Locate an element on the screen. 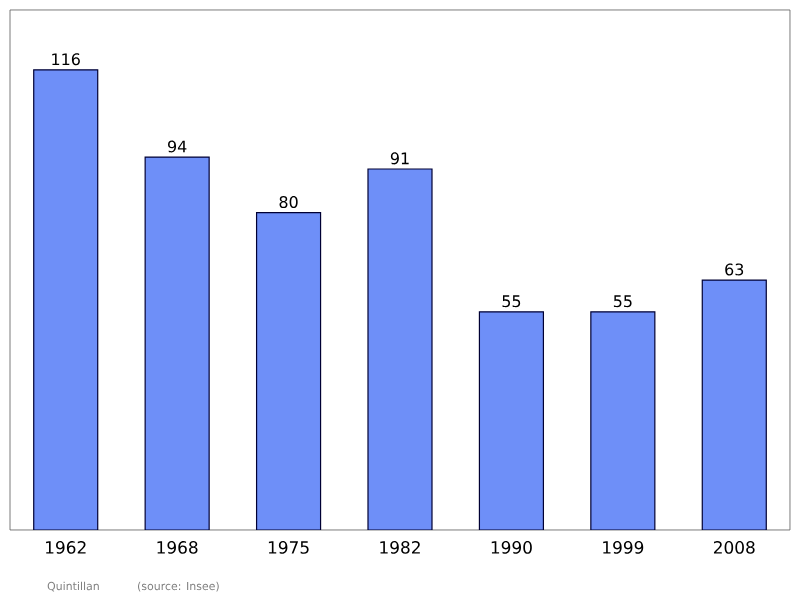 The width and height of the screenshot is (800, 598). x-tick-label: 1982 is located at coordinates (400, 547).